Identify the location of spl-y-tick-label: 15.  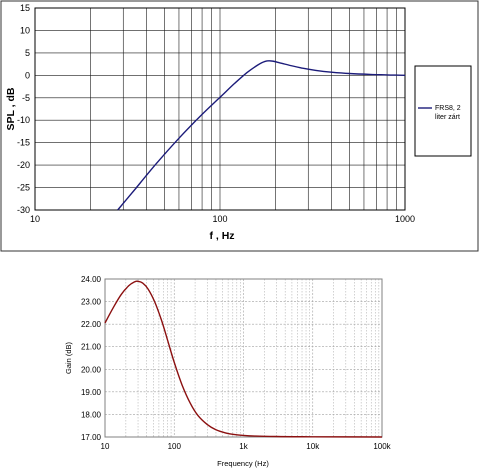
(25, 8).